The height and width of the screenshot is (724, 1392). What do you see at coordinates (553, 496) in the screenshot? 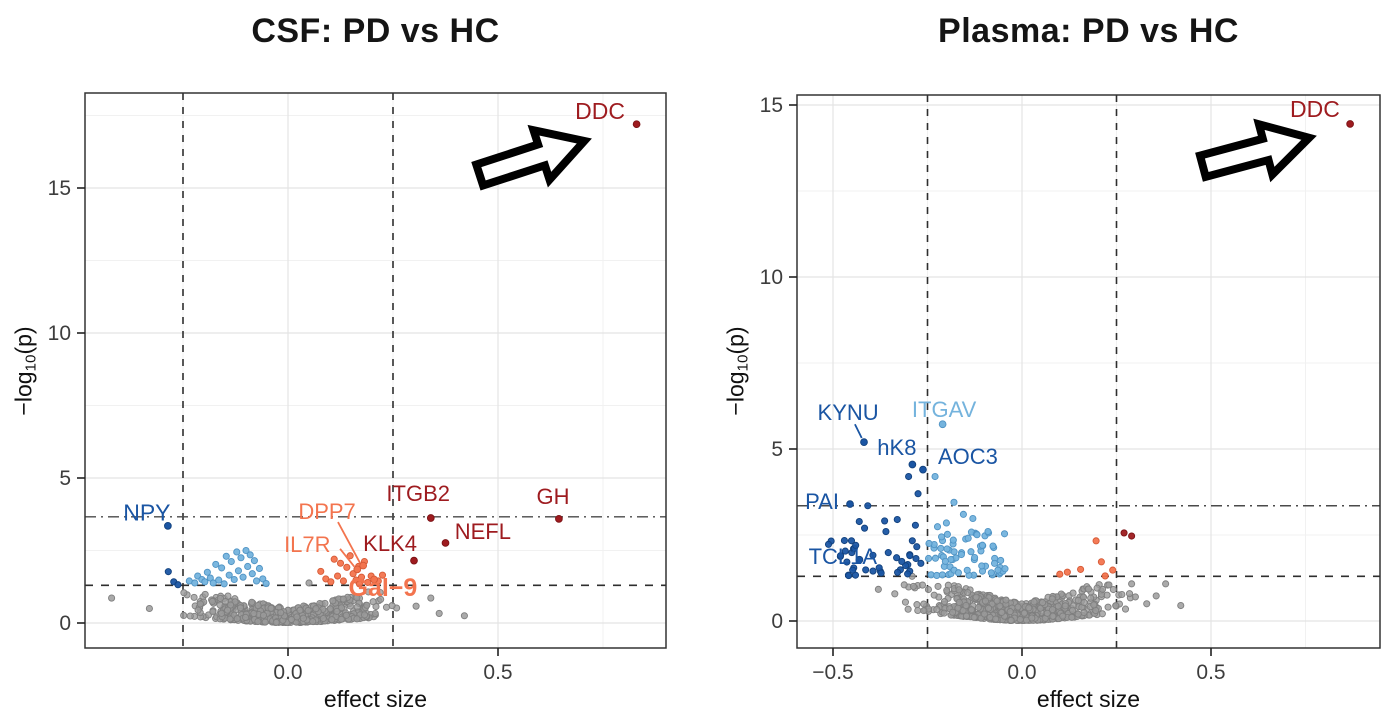
I see `gene-label-GH: GH` at bounding box center [553, 496].